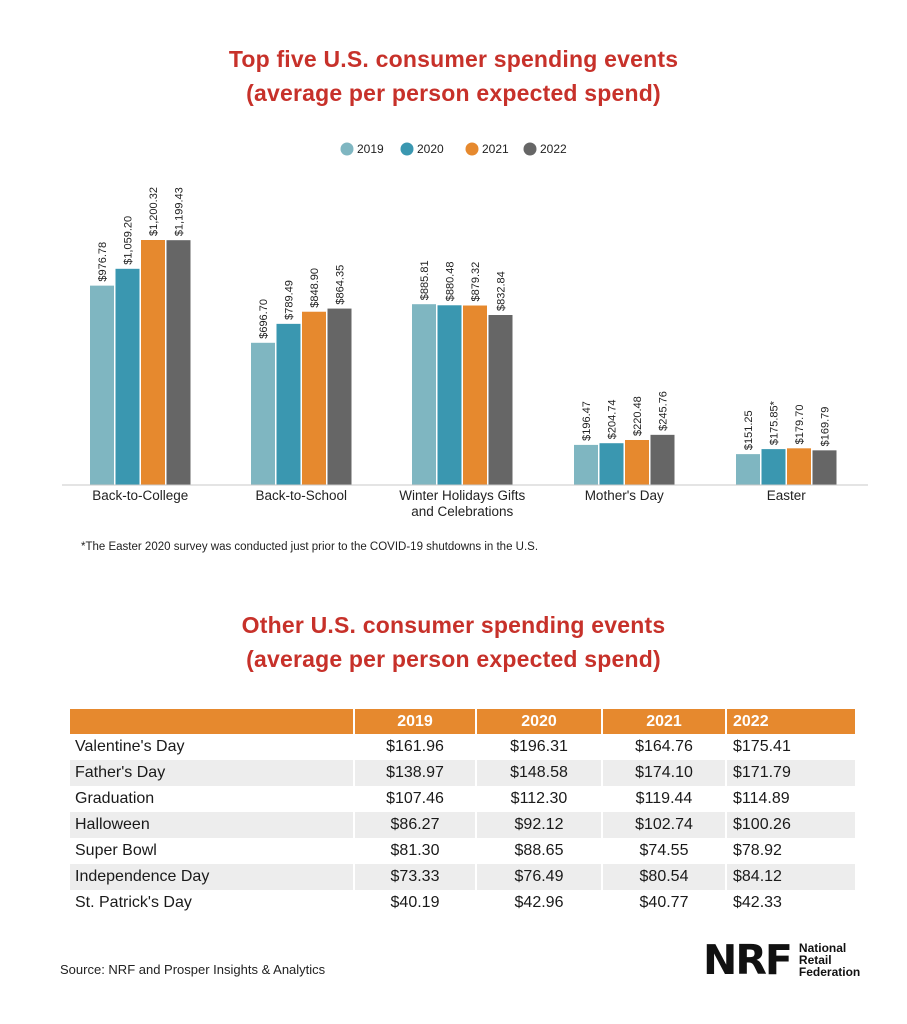 This screenshot has height=1024, width=907. What do you see at coordinates (180, 211) in the screenshot?
I see `data-label-2022-0: $1,199.43` at bounding box center [180, 211].